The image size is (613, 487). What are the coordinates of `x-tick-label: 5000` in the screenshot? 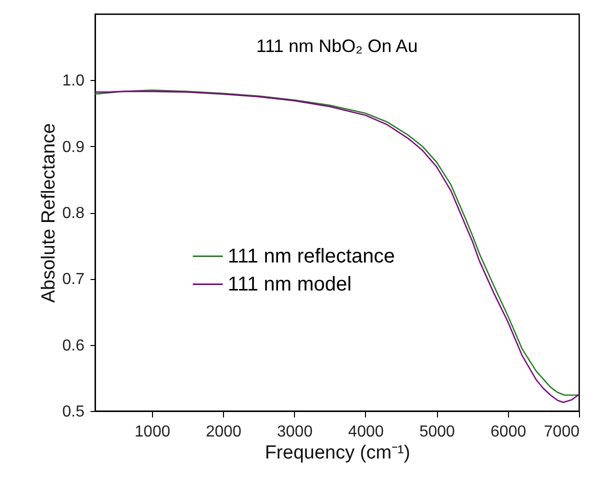 It's located at (437, 432).